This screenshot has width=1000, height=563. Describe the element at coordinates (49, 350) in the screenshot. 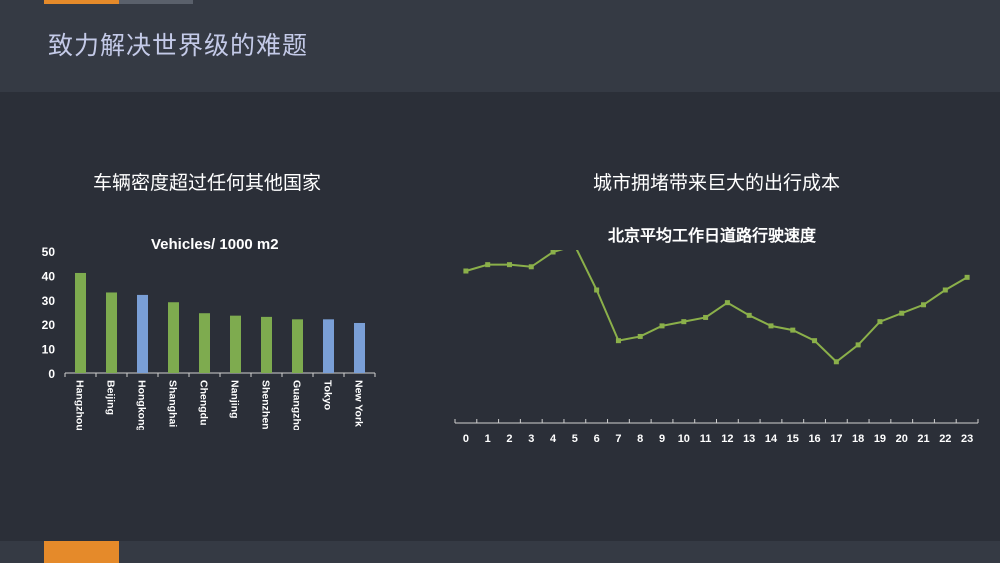

I see `bar-y-tick-label: 10` at that location.